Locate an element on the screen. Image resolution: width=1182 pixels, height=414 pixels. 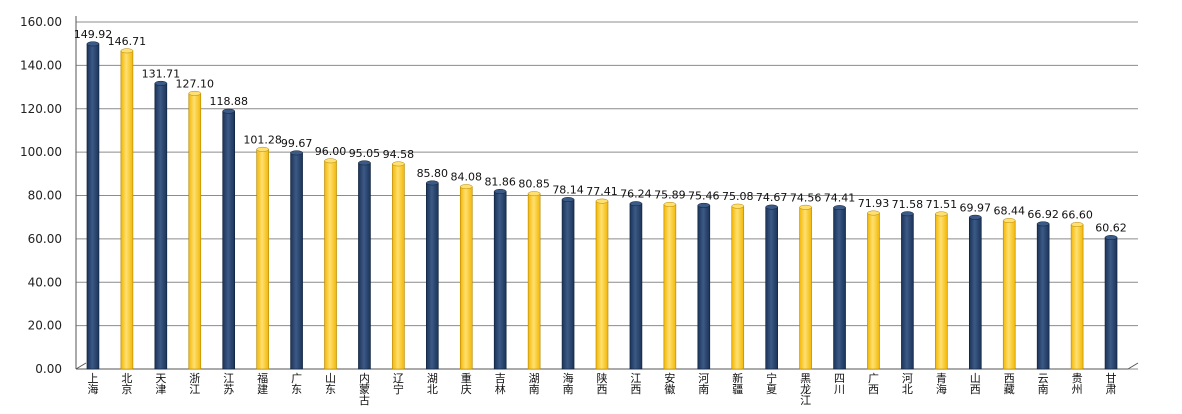
x-tick-label: 四川 is located at coordinates (839, 384).